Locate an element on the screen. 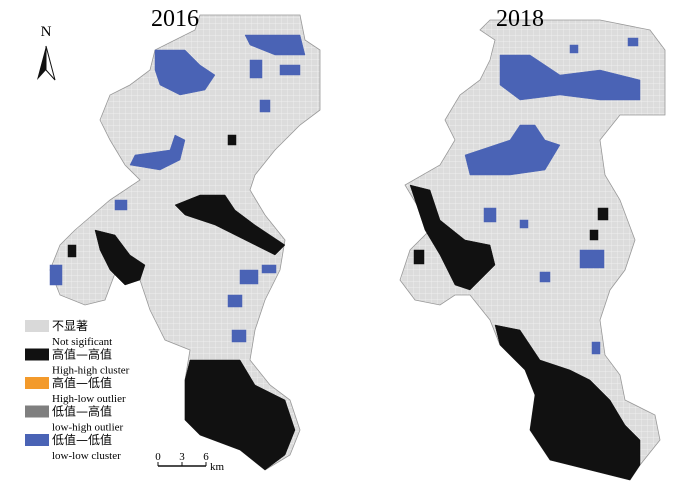 The height and width of the screenshot is (487, 700). legend-label-zh: 高值—低值 is located at coordinates (82, 382).